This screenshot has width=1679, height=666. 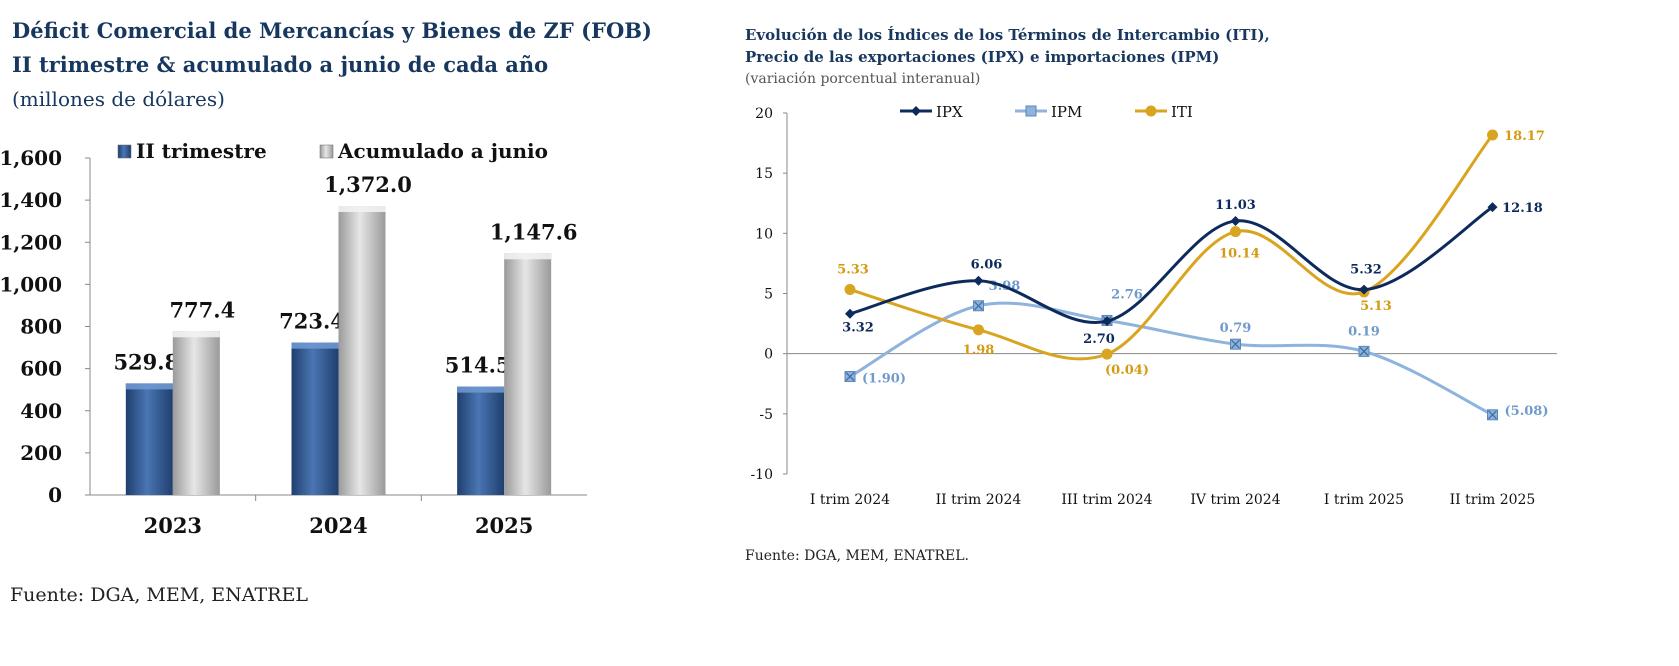 What do you see at coordinates (1239, 254) in the screenshot?
I see `line-data-label: 10.14` at bounding box center [1239, 254].